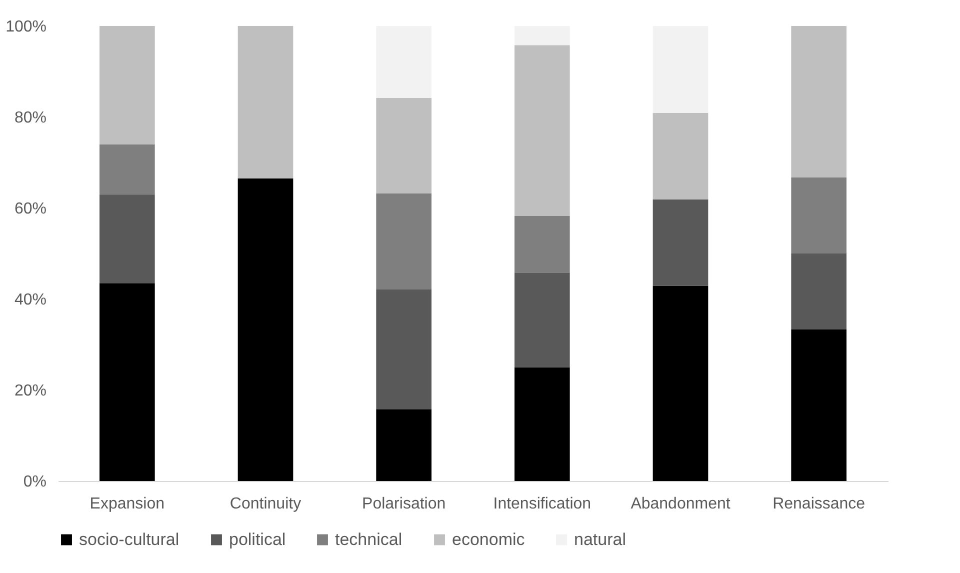 The height and width of the screenshot is (573, 960). I want to click on legend-label: political, so click(257, 539).